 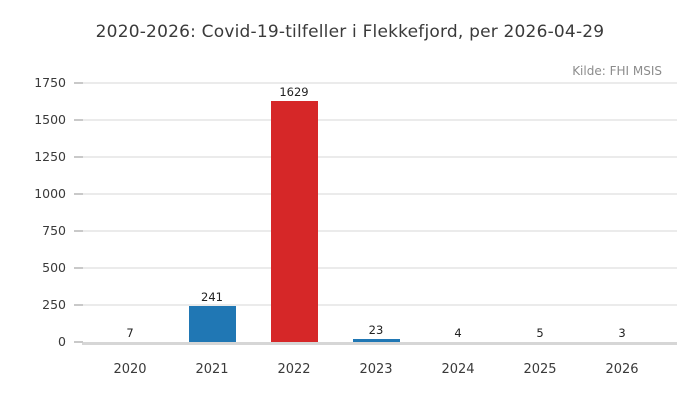 I want to click on bar-value-label: 5, so click(x=540, y=333).